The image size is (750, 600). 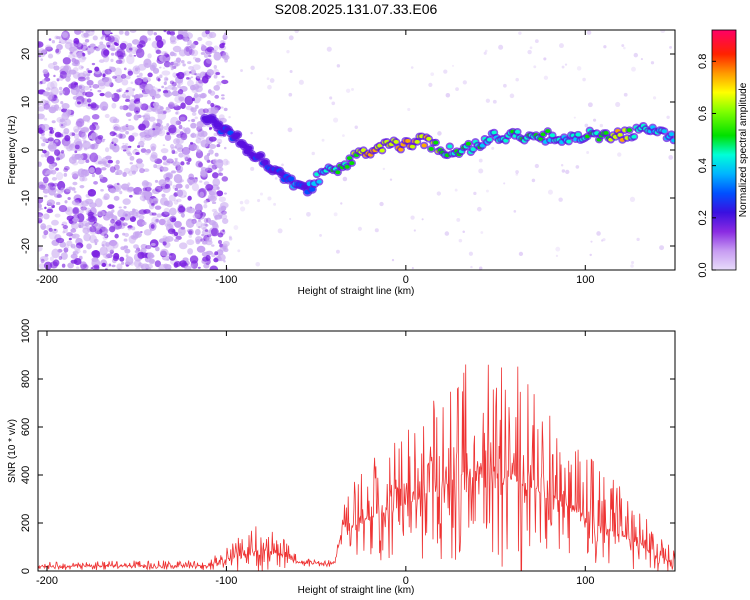 What do you see at coordinates (743, 149) in the screenshot?
I see `colorbar-label: Normalized spectral amplitude` at bounding box center [743, 149].